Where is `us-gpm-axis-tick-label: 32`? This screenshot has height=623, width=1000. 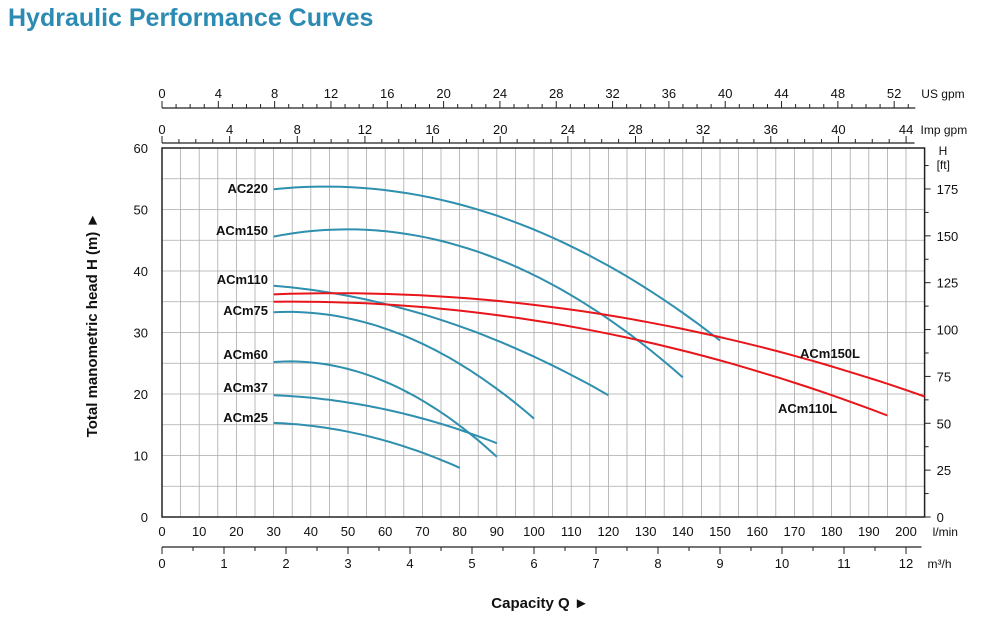 us-gpm-axis-tick-label: 32 is located at coordinates (612, 93).